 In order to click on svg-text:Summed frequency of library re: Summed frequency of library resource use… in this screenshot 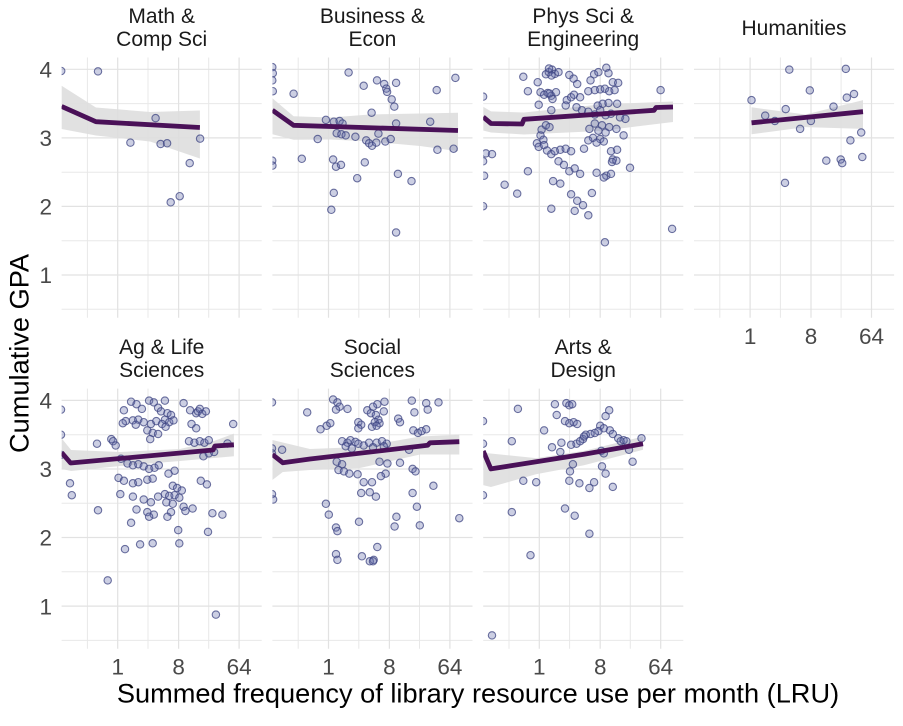, I will do `click(478, 692)`.